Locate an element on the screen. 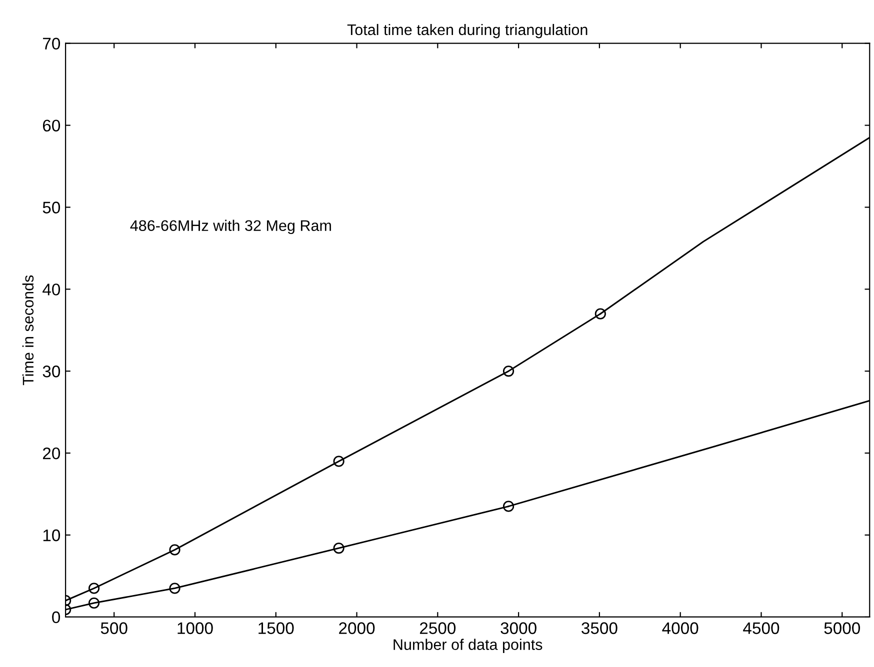  chart-title: Total time taken during triangulation is located at coordinates (467, 31).